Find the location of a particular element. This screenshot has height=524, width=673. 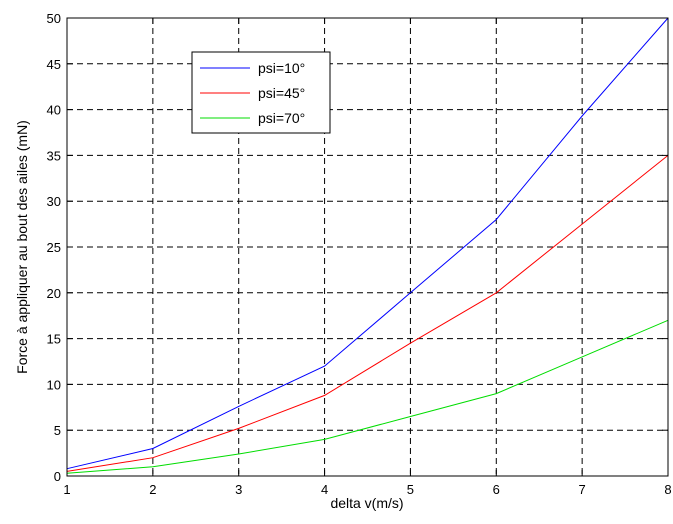

x-axis-label: delta v(m/s) is located at coordinates (366, 503).